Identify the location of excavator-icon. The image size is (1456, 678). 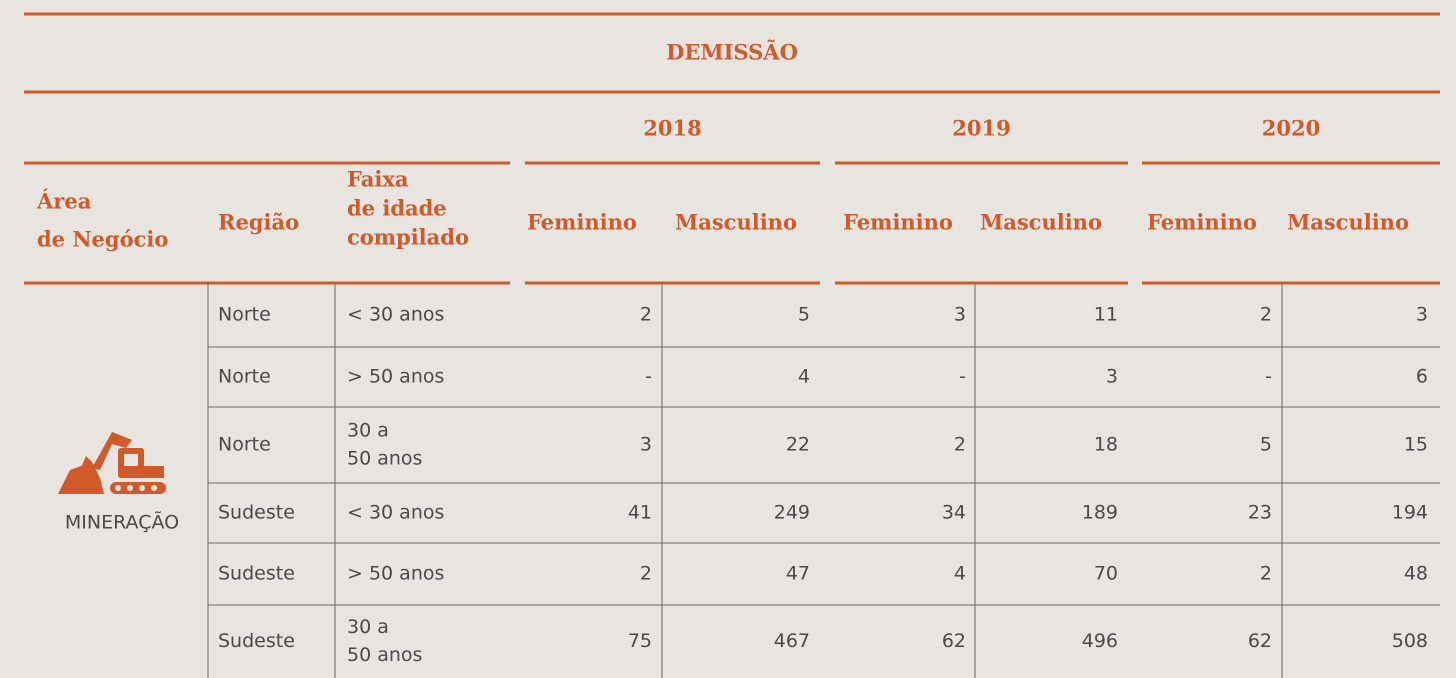
(112, 463).